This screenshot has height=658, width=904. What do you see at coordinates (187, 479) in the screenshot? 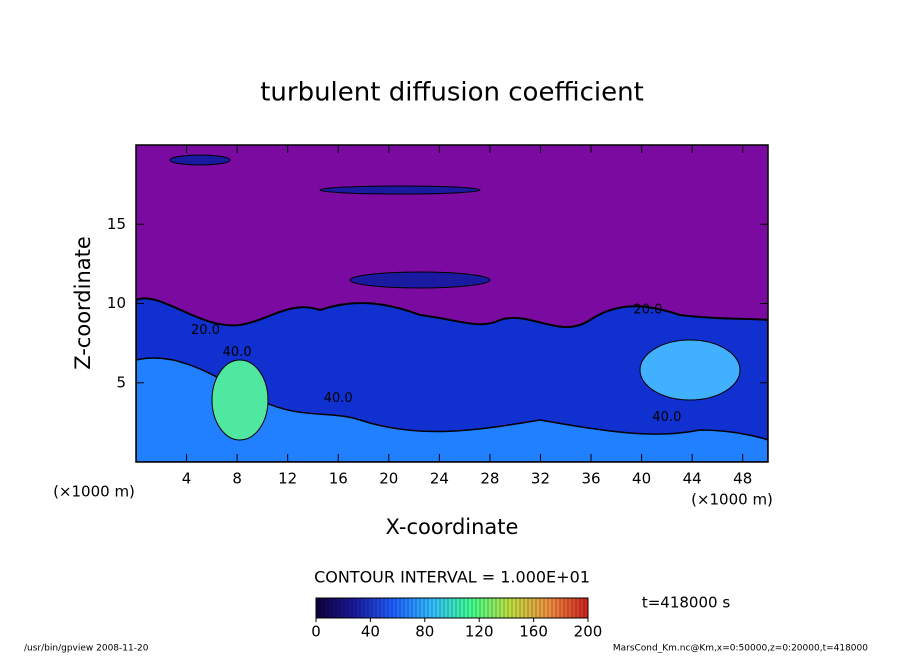
I see `x-tick-label: 4` at bounding box center [187, 479].